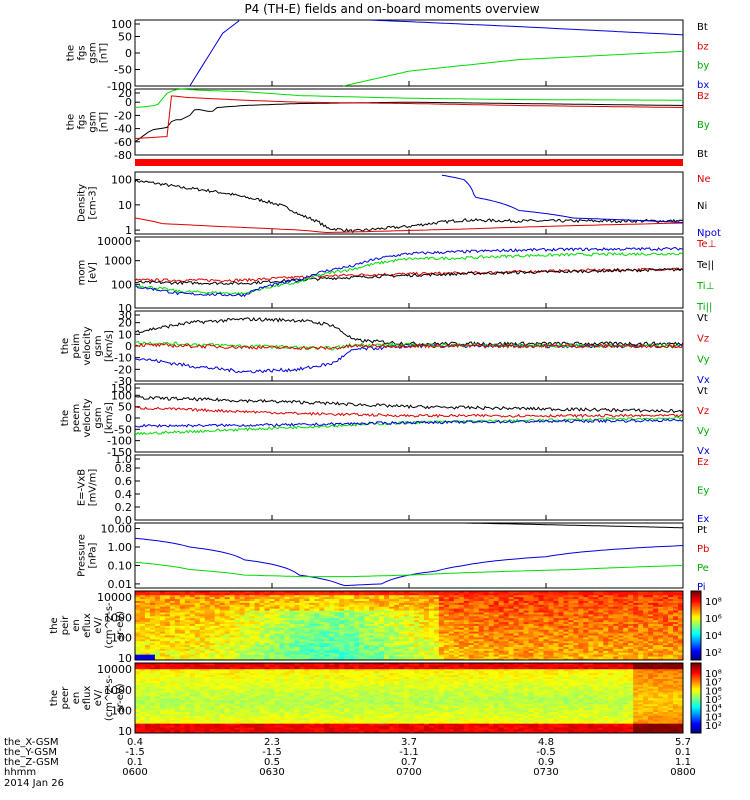 Image resolution: width=750 pixels, height=800 pixels. Describe the element at coordinates (82, 121) in the screenshot. I see `y-axis-label: fgs` at that location.